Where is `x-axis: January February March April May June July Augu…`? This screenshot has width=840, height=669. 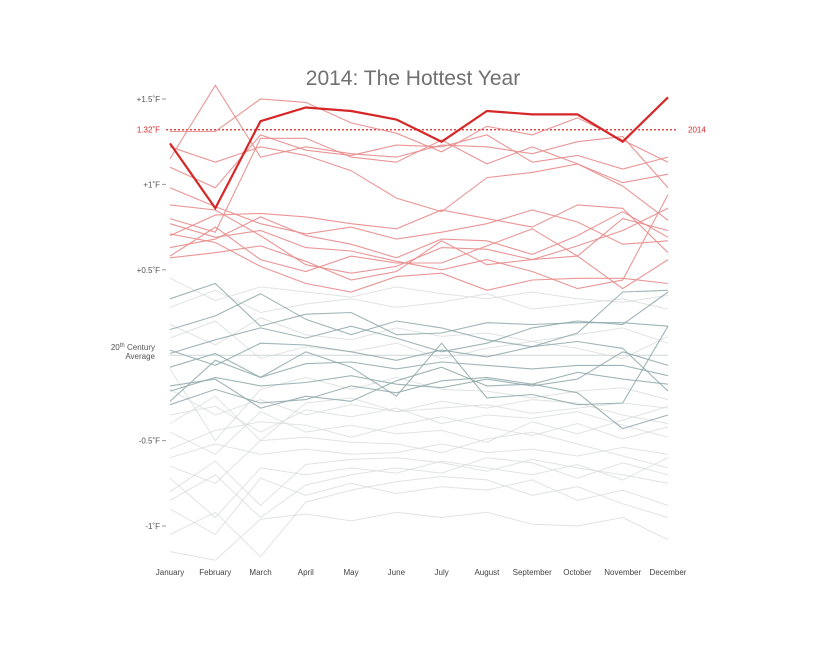
x-axis: January February March April May June July Augu… is located at coordinates (421, 572).